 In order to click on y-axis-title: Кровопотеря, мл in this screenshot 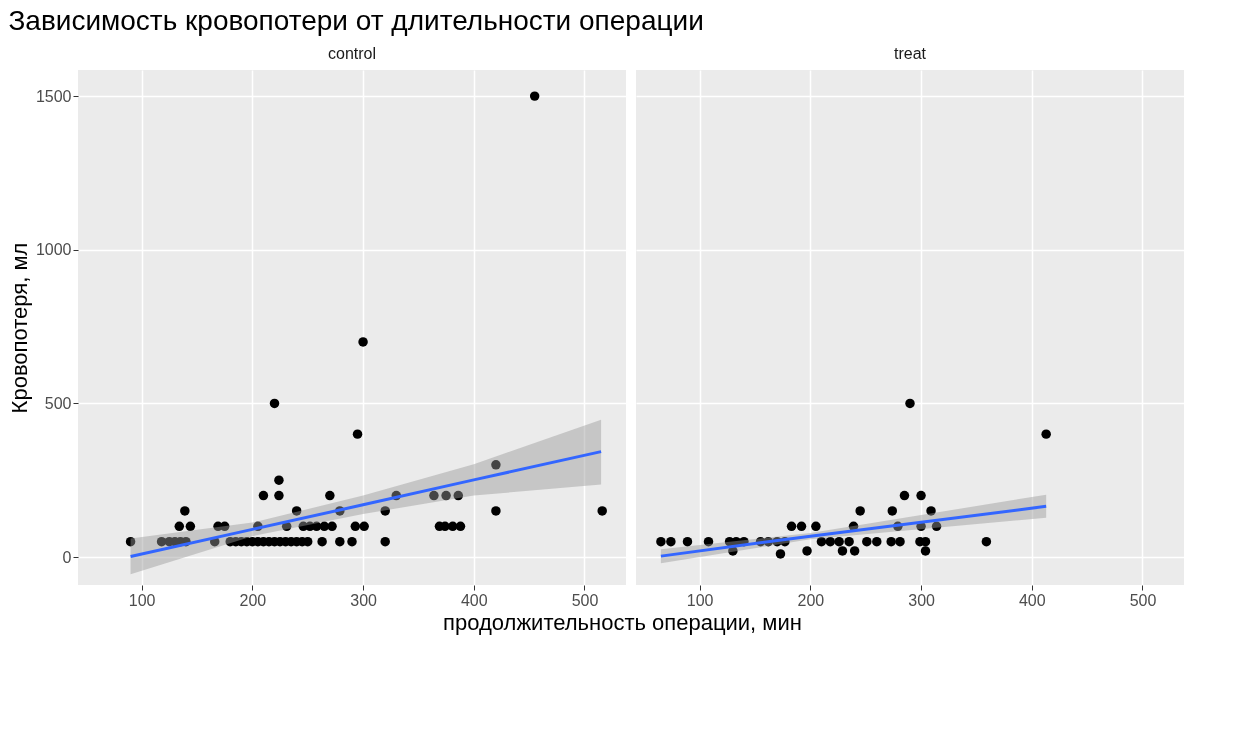, I will do `click(19, 328)`.